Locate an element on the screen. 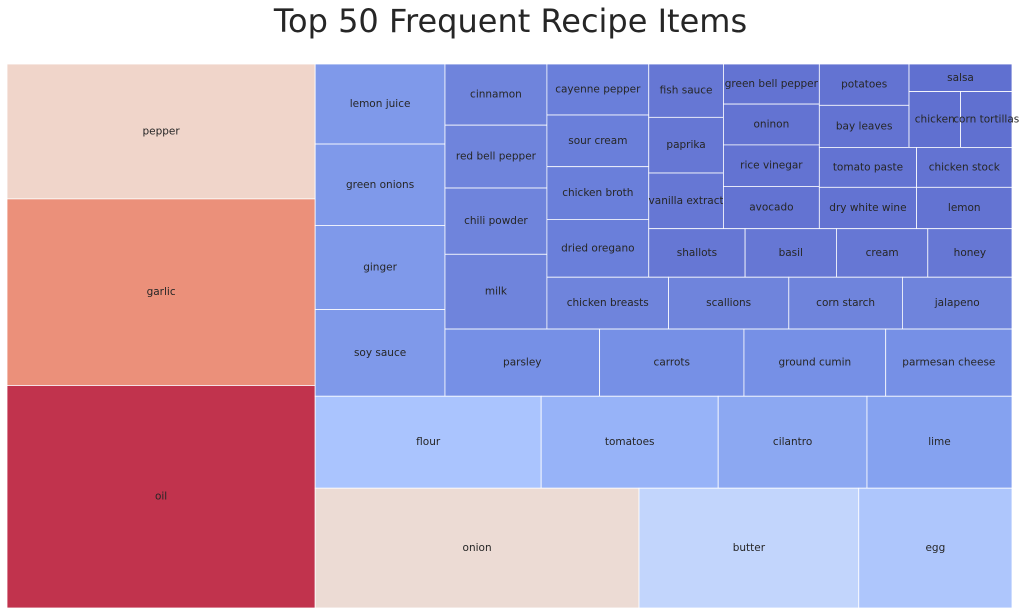  tile-label-cilantro: cilantro is located at coordinates (792, 442).